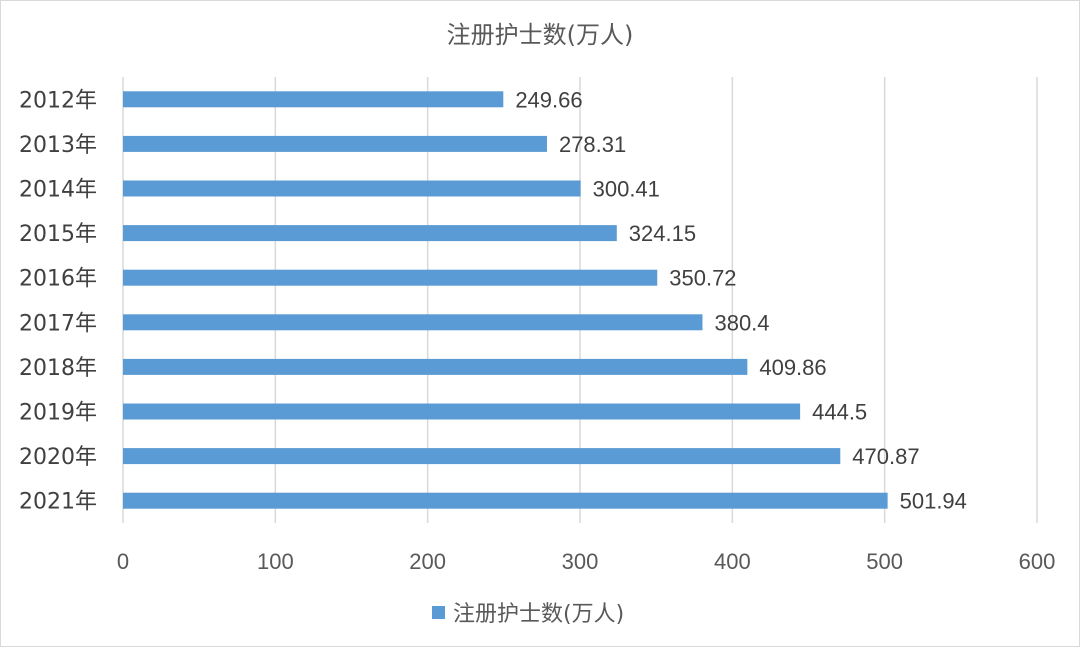 This screenshot has height=647, width=1080. I want to click on x-tick-label: 500, so click(884, 561).